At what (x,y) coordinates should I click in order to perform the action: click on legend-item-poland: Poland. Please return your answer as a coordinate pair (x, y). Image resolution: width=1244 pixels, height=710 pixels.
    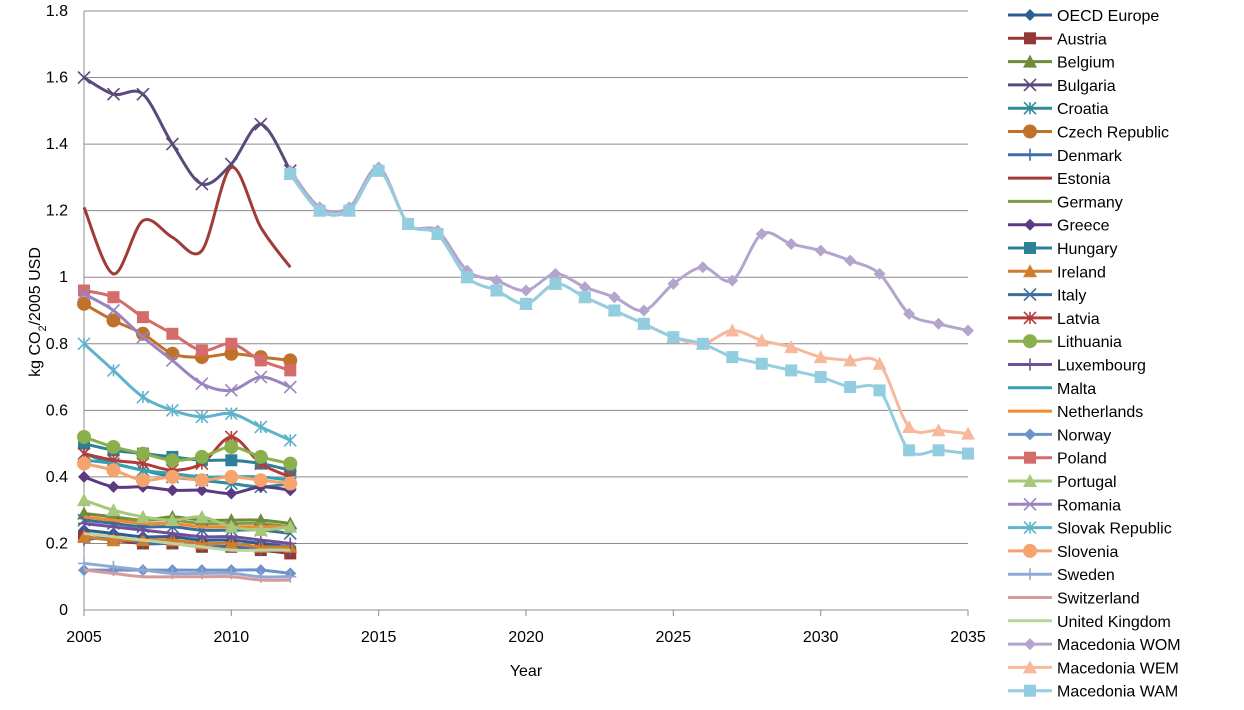
    Looking at the image, I should click on (1057, 459).